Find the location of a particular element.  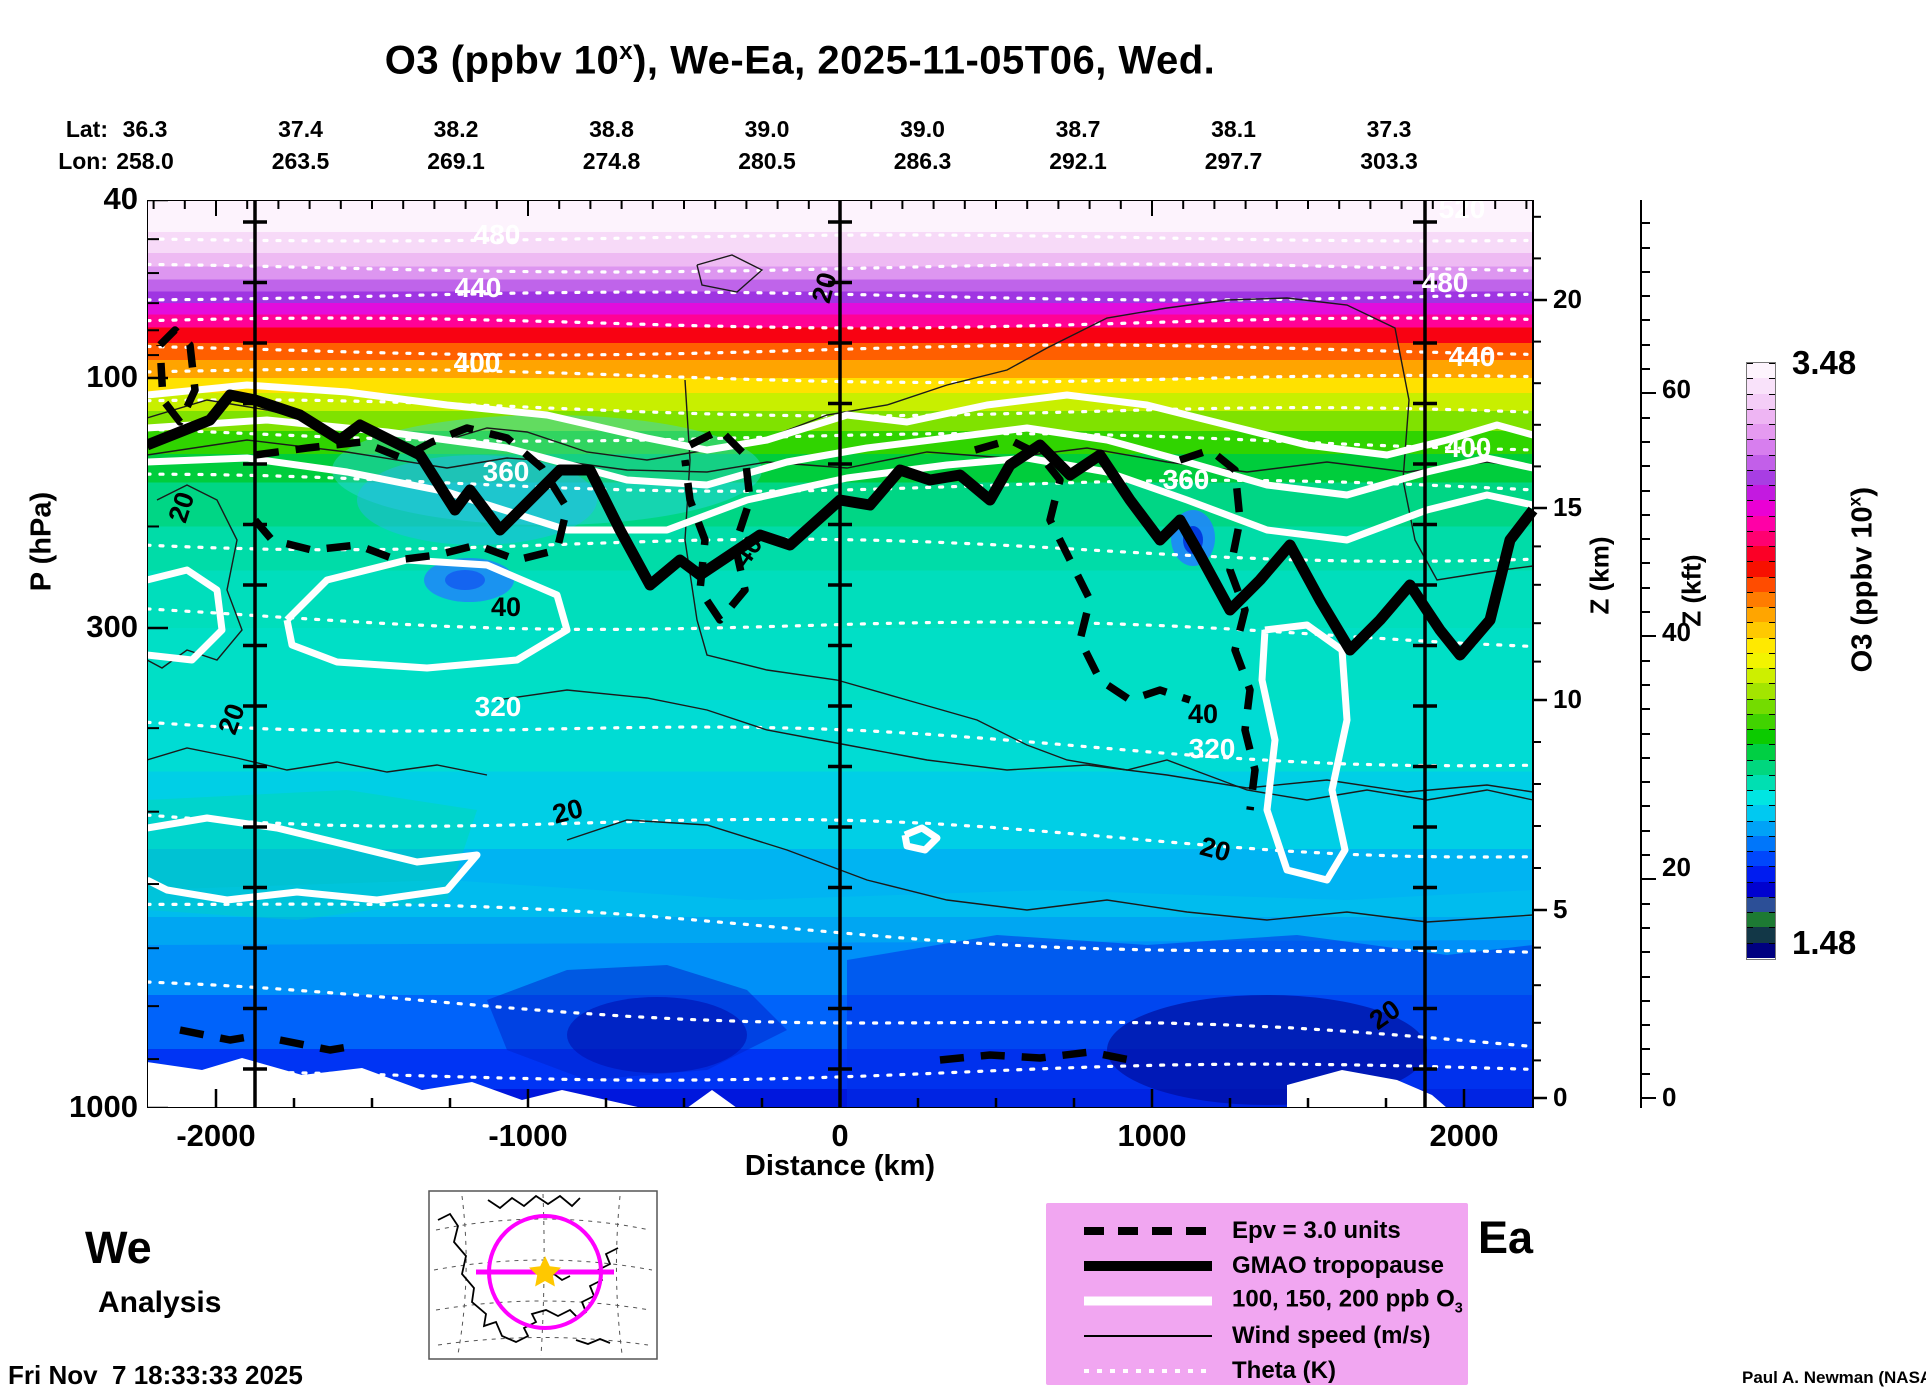

colorbar-max-label: 3.48 is located at coordinates (1824, 362).